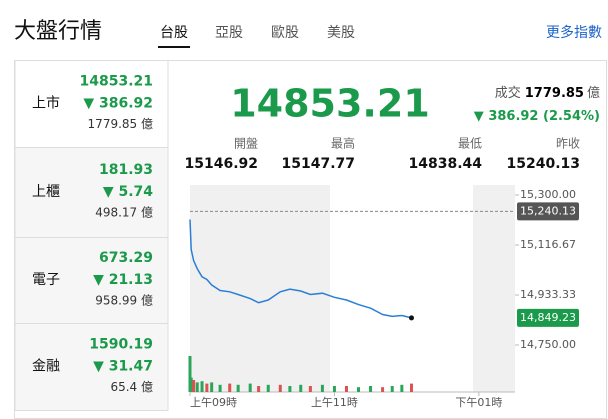 This screenshot has height=419, width=608. I want to click on x-tick-label: 上午11時, so click(334, 402).